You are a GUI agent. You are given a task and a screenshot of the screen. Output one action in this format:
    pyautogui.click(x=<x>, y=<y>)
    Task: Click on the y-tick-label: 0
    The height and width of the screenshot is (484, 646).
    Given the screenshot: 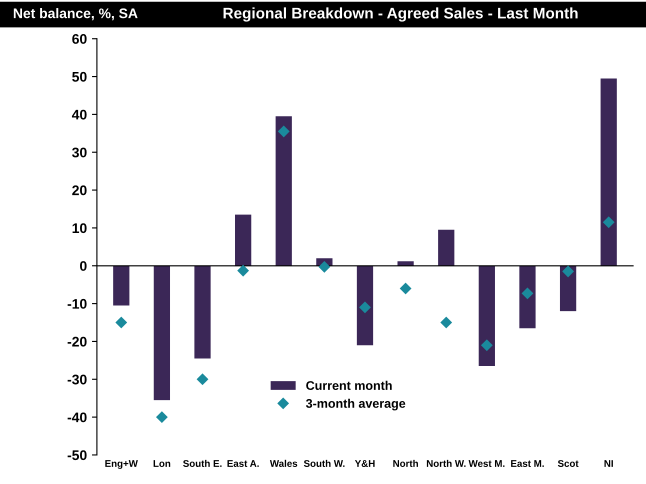 What is the action you would take?
    pyautogui.click(x=83, y=266)
    